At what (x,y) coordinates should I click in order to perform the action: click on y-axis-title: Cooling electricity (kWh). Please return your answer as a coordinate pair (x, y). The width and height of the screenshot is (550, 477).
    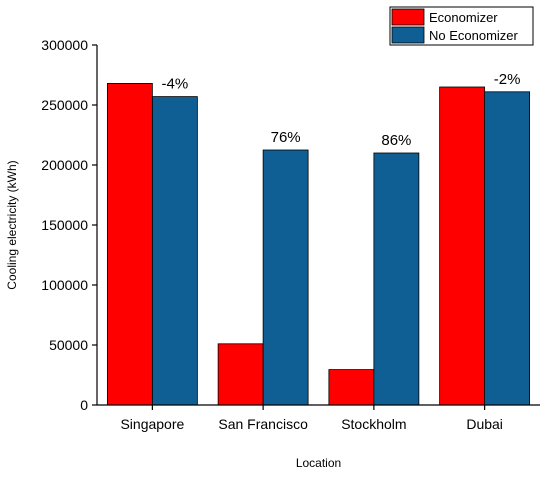
    Looking at the image, I should click on (12, 224).